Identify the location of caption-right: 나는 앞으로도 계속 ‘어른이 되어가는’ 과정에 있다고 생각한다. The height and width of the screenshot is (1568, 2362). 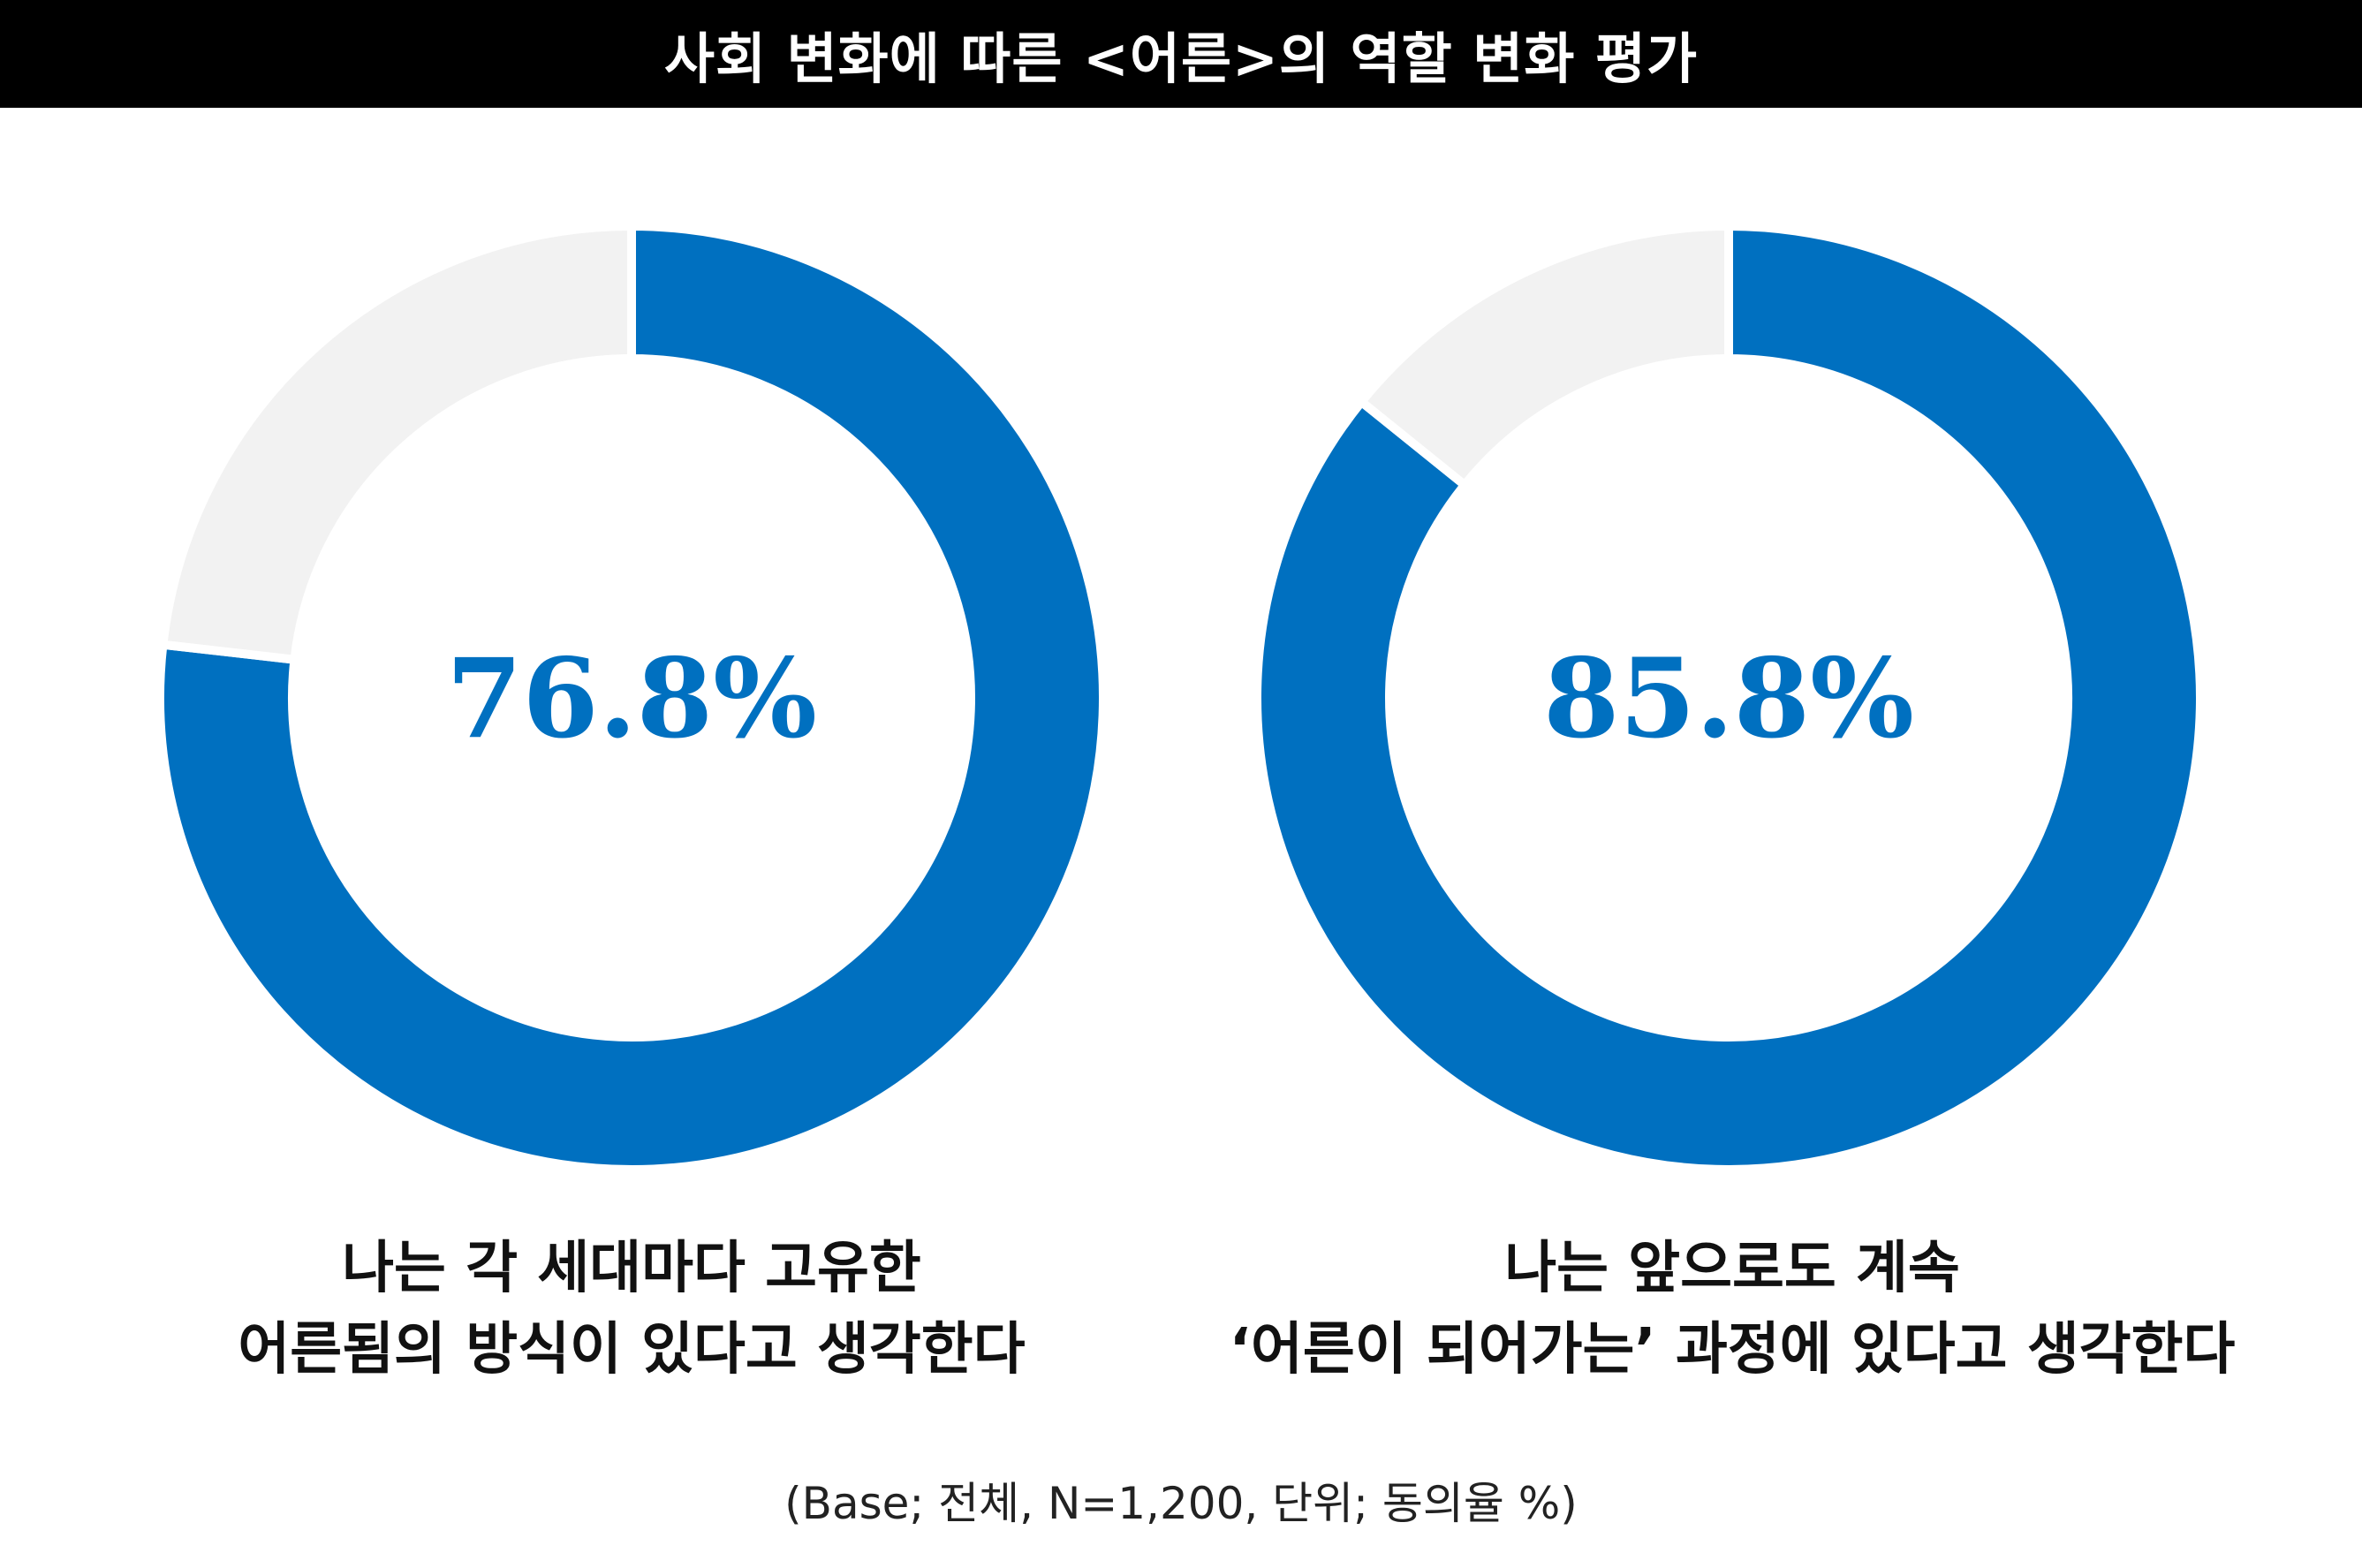
(1732, 1309).